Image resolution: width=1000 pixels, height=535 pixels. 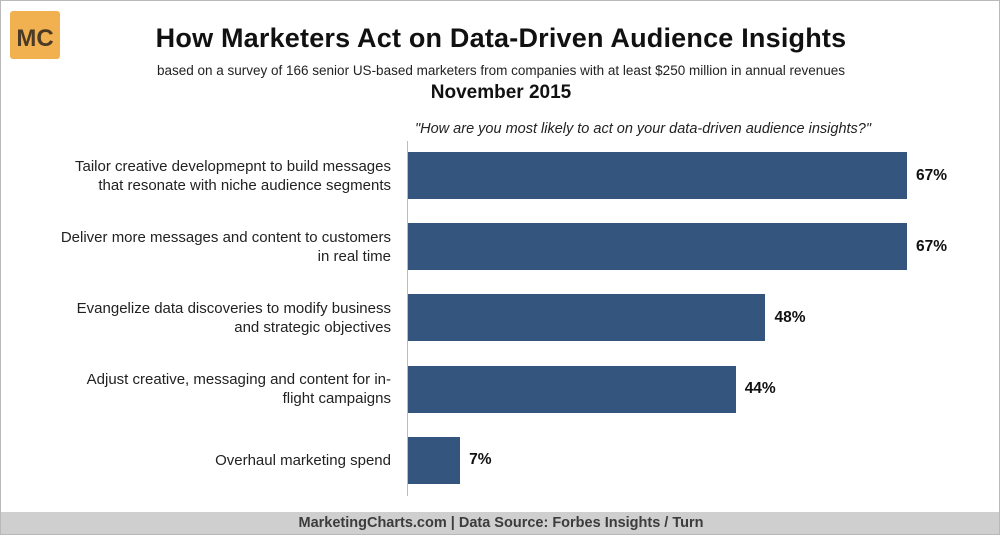 I want to click on logo-background, so click(x=35, y=35).